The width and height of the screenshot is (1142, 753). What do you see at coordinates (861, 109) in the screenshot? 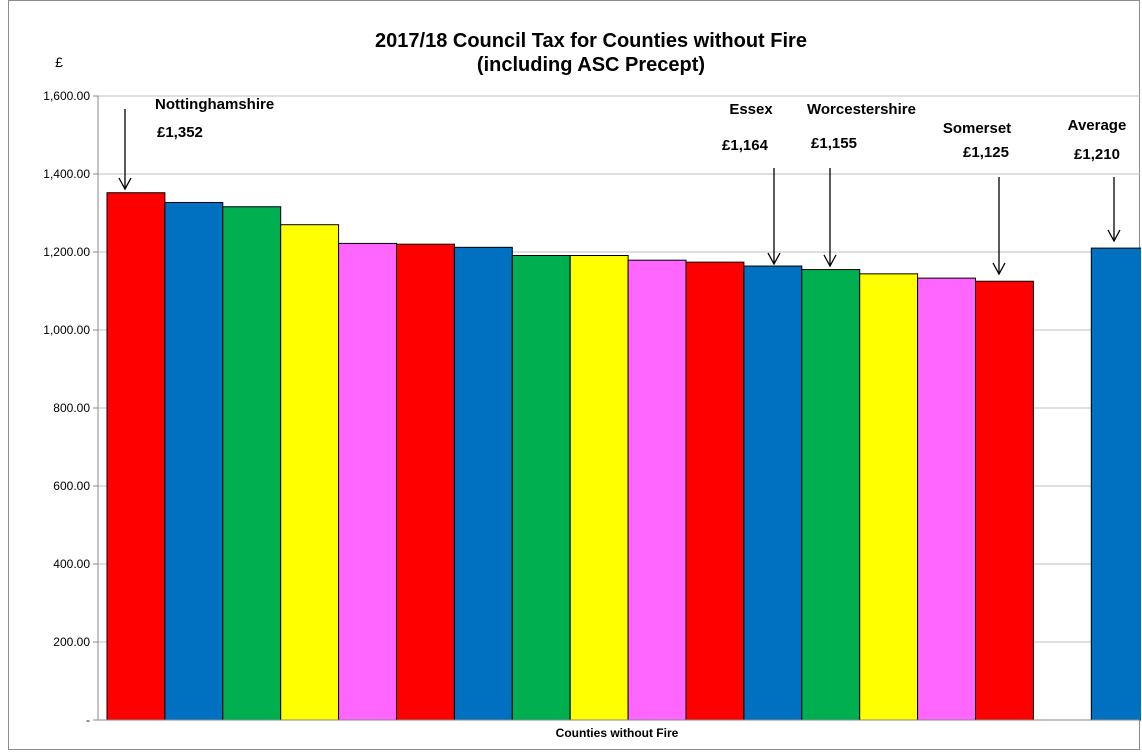
I see `annotation-name: Worcestershire` at bounding box center [861, 109].